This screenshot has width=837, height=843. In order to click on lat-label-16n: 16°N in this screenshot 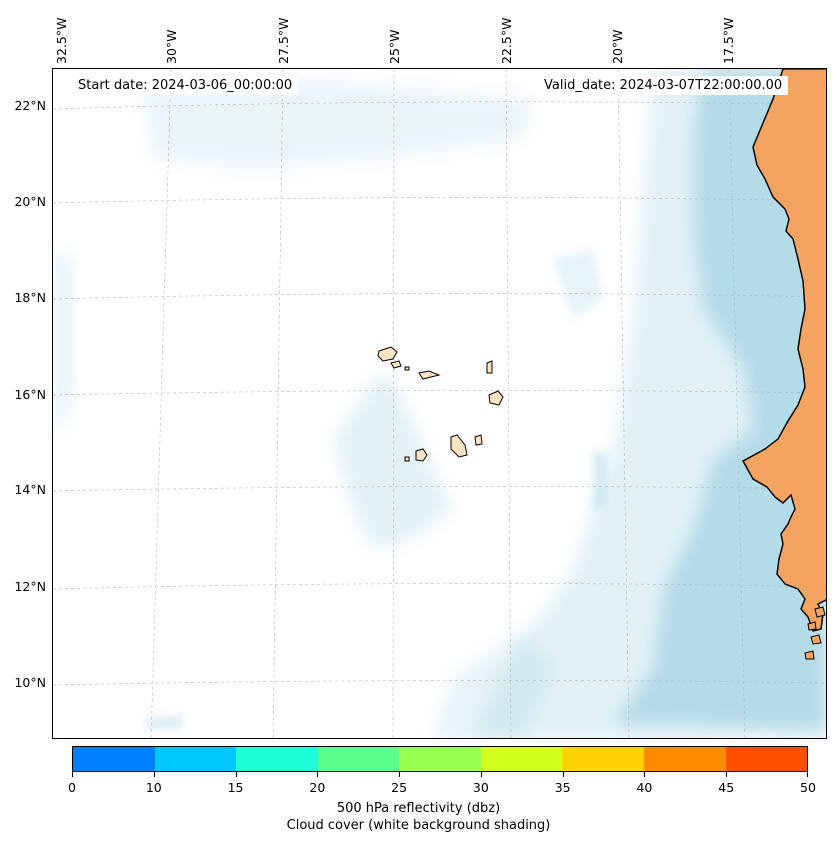, I will do `click(30, 394)`.